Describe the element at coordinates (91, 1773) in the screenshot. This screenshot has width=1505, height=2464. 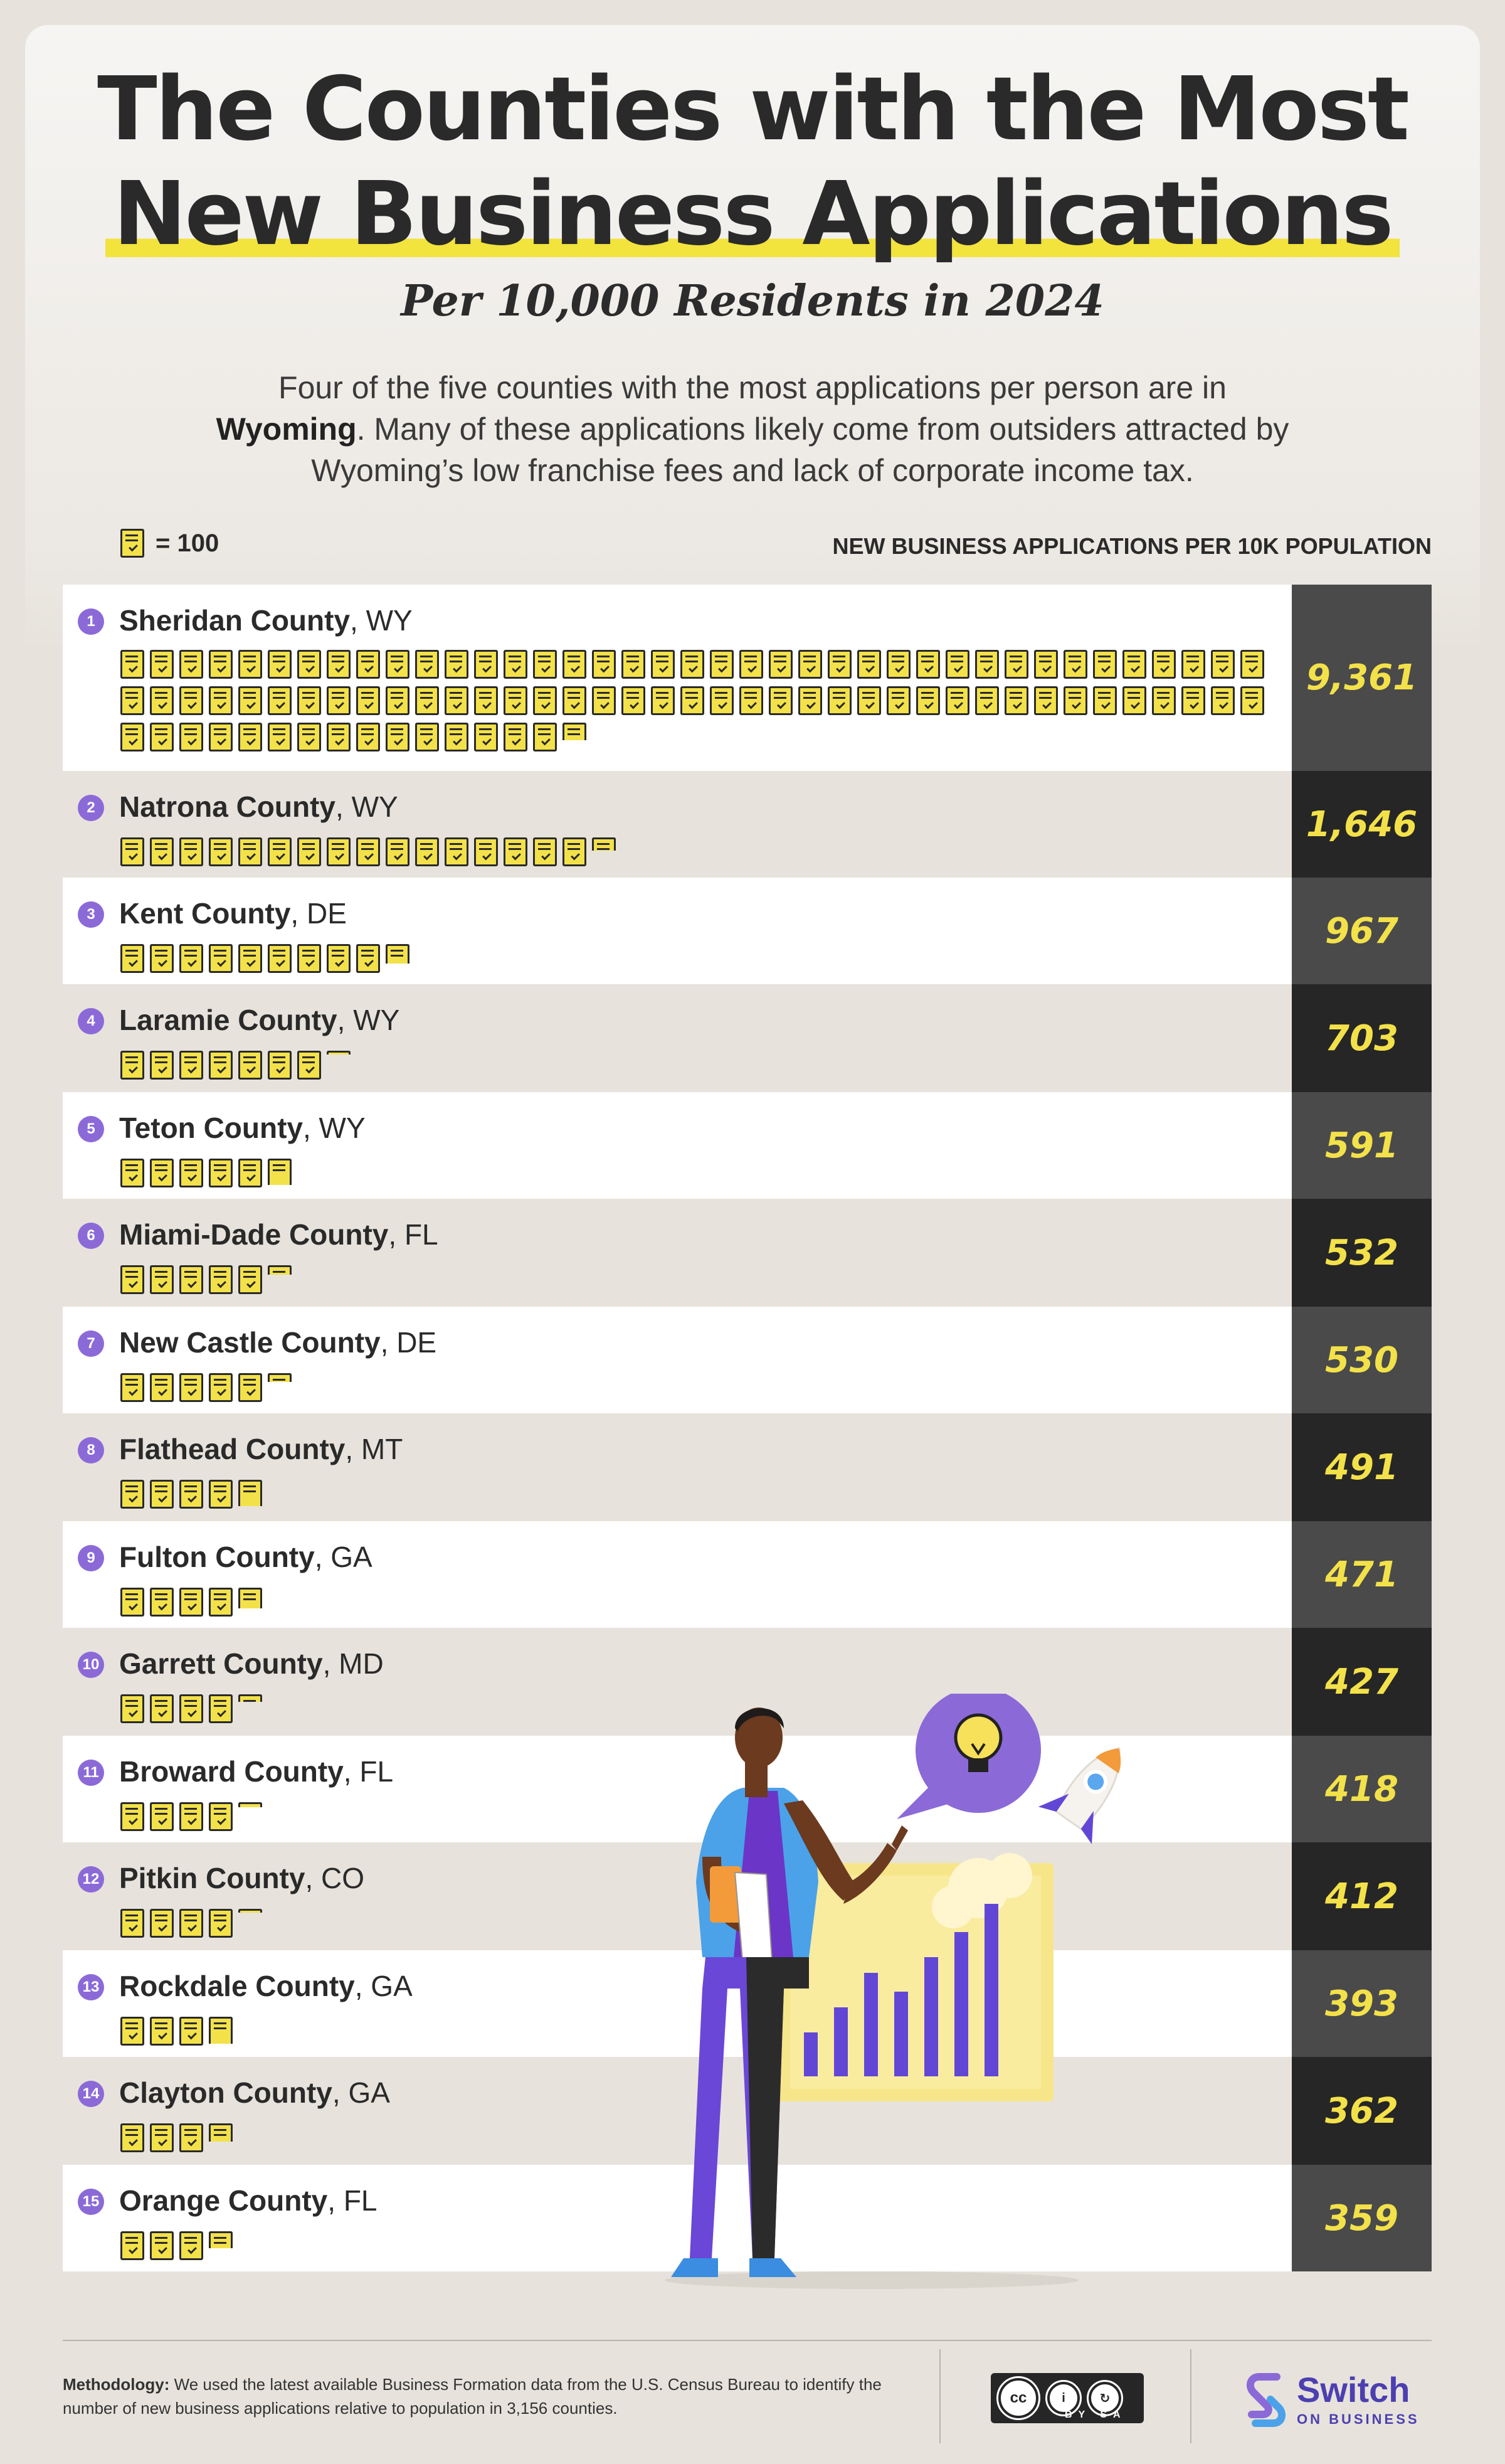
I see `rank-badge: 11` at that location.